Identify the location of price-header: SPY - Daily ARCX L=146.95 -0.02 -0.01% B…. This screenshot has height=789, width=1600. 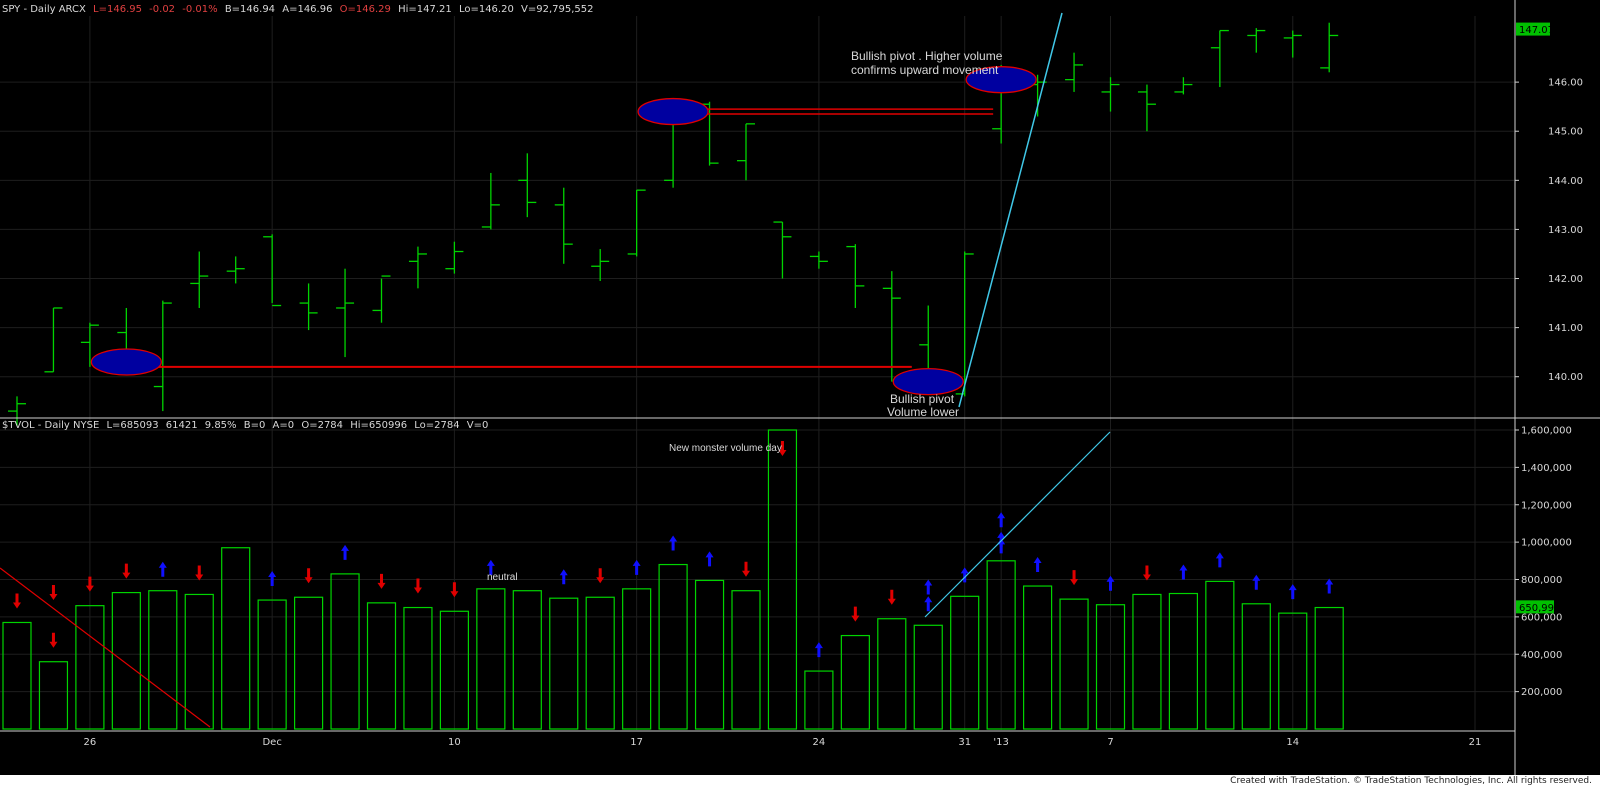
(298, 9).